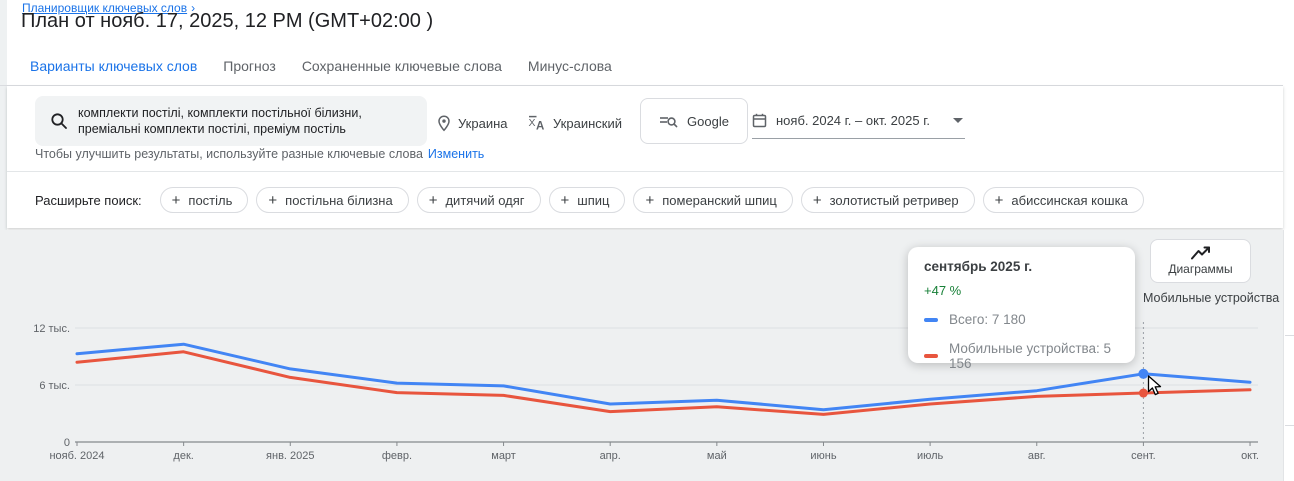 The image size is (1294, 481). I want to click on chip-label: постільна білизна, so click(339, 200).